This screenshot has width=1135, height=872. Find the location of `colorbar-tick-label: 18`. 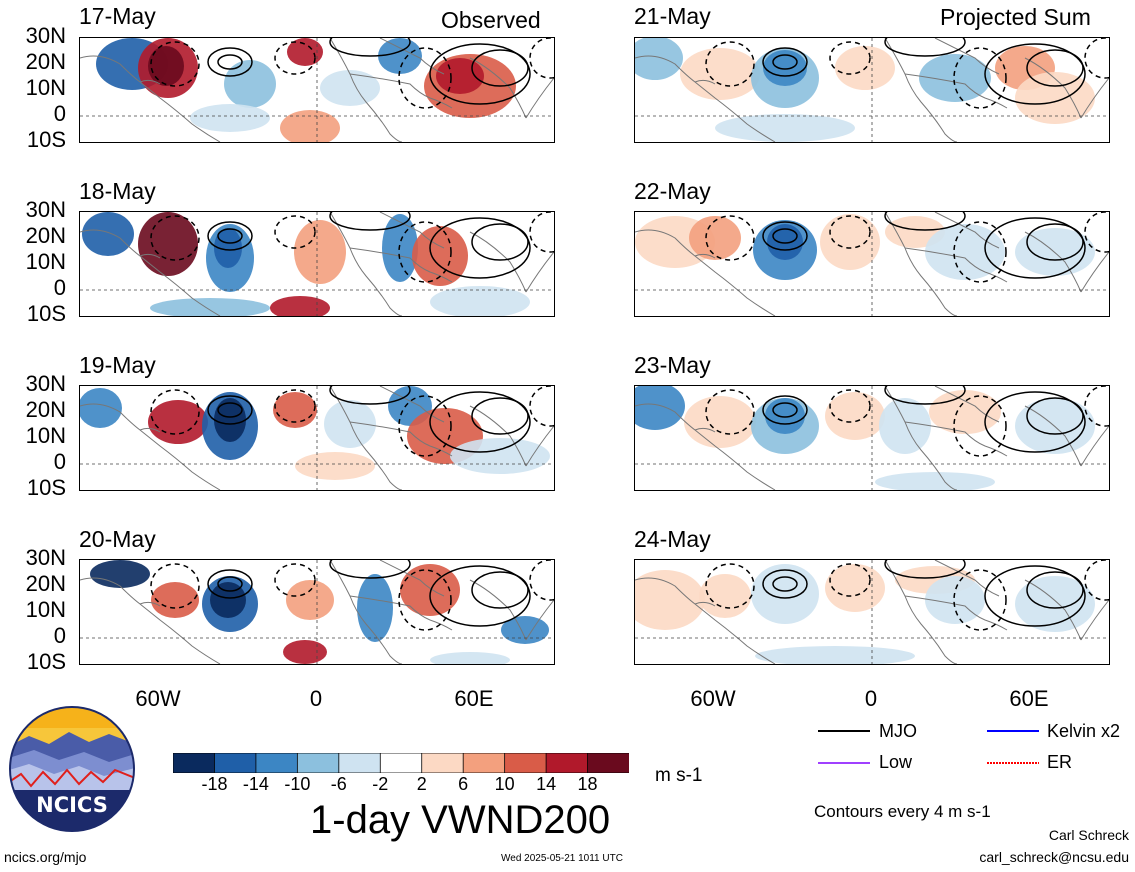

colorbar-tick-label: 18 is located at coordinates (587, 784).